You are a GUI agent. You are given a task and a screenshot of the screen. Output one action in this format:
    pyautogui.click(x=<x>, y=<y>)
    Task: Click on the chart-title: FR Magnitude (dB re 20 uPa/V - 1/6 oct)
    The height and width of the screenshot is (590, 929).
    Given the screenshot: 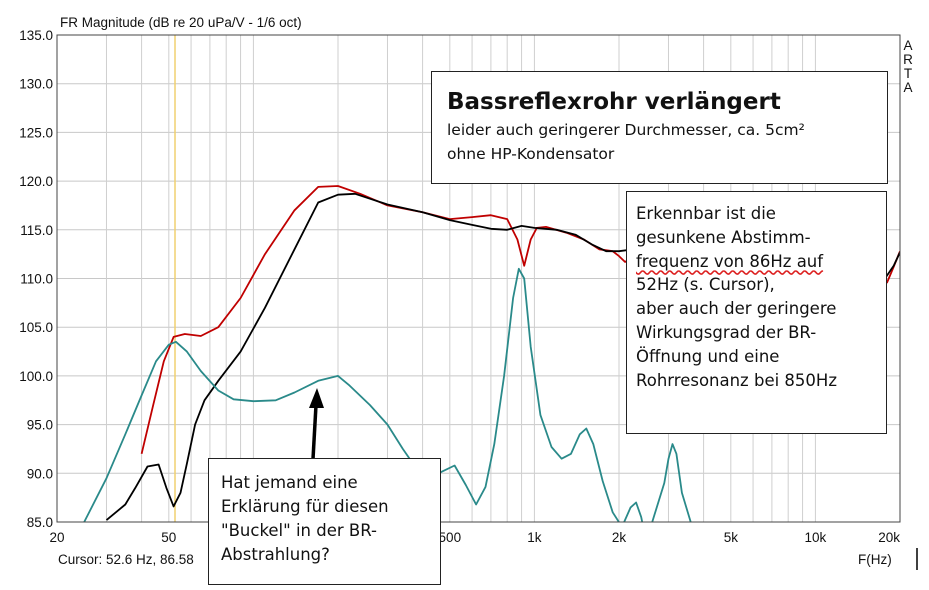 What is the action you would take?
    pyautogui.click(x=181, y=22)
    